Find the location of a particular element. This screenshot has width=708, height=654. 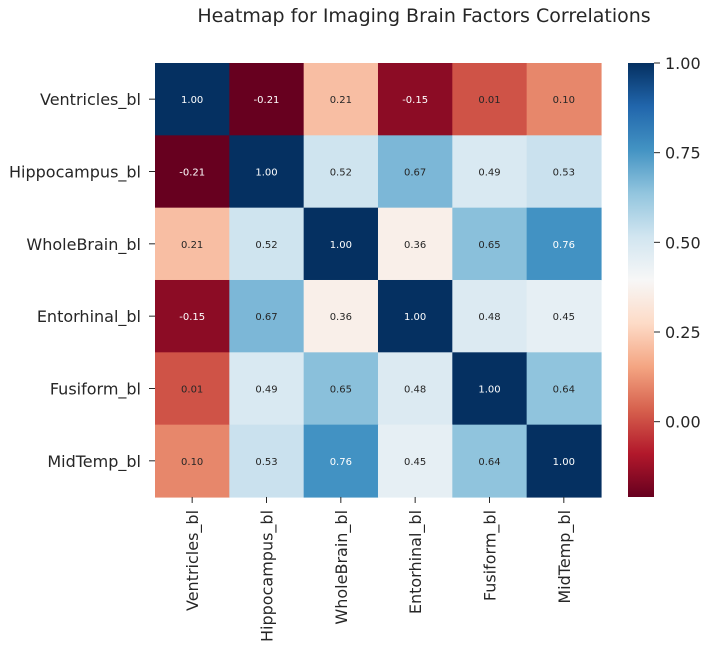

row-tick-label: MidTemp_bl is located at coordinates (94, 462).